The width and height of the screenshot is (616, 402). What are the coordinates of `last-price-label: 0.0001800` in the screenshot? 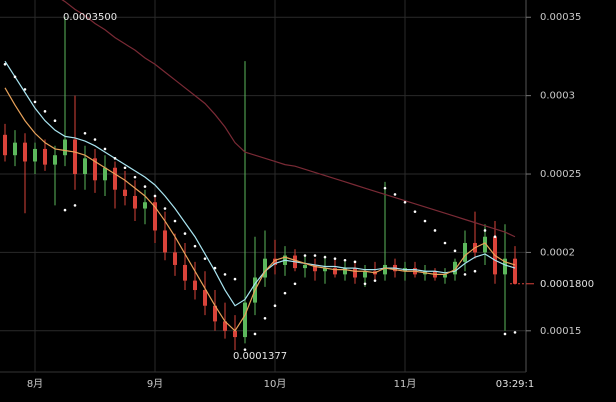 It's located at (567, 284).